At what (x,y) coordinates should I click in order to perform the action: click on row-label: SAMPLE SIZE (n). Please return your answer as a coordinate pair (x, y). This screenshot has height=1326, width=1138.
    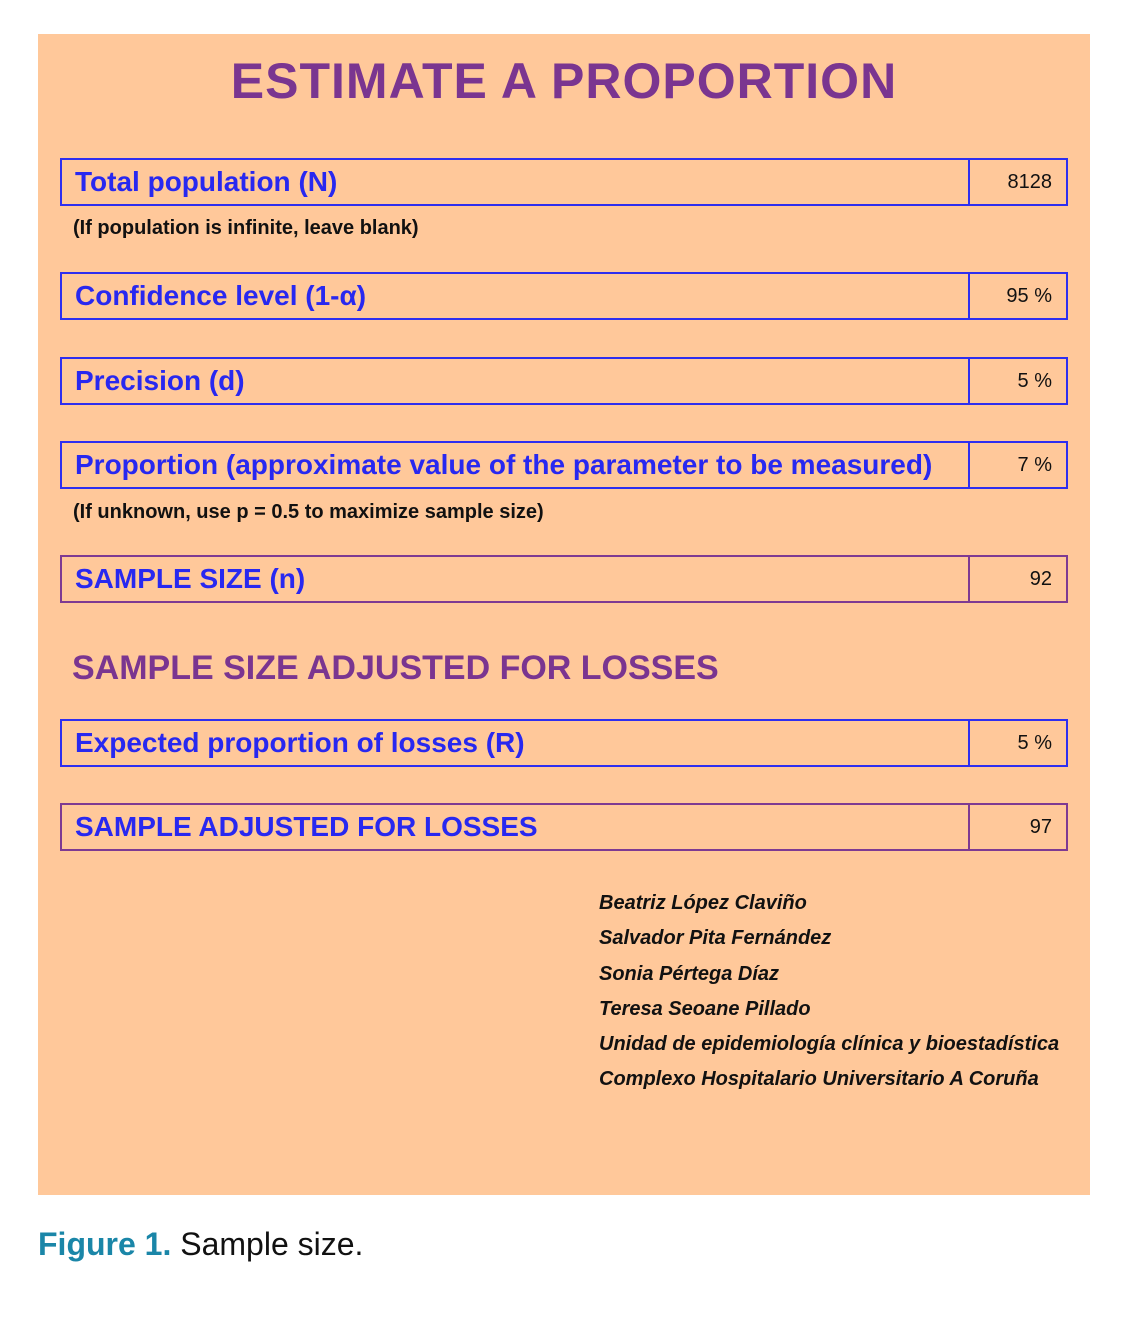
    Looking at the image, I should click on (190, 578).